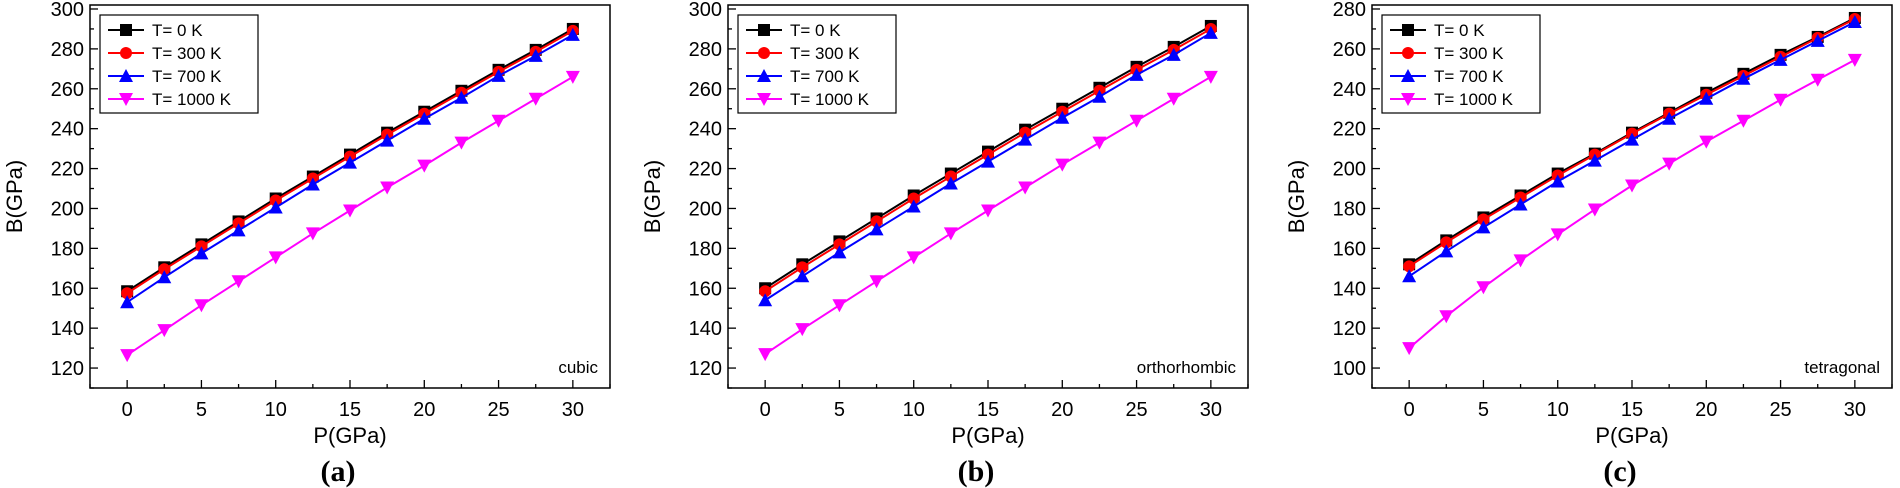 The image size is (1900, 488). Describe the element at coordinates (1349, 289) in the screenshot. I see `y-tick-label: 140` at that location.